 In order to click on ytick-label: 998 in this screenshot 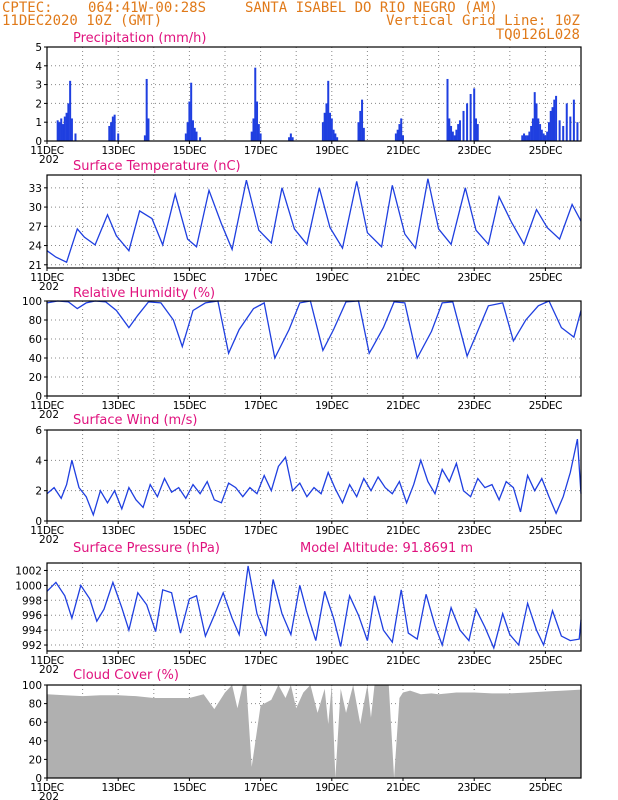, I will do `click(32, 601)`.